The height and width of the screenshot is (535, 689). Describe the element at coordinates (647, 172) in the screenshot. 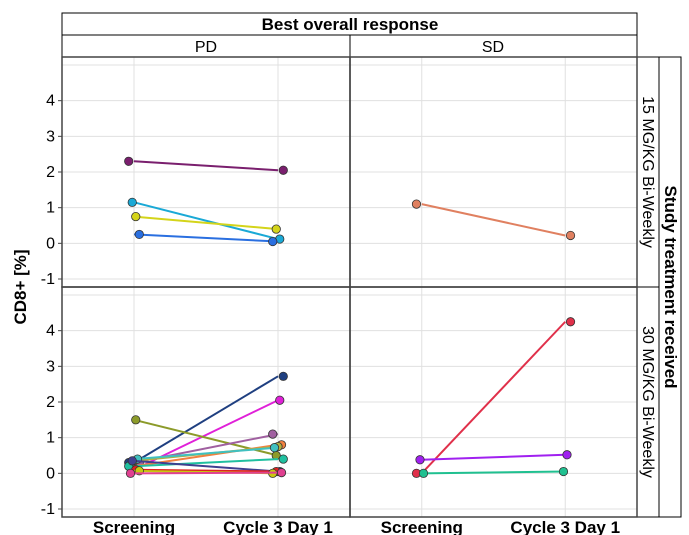

I see `row-label-15: 15 MG/KG Bi-Weekly` at that location.